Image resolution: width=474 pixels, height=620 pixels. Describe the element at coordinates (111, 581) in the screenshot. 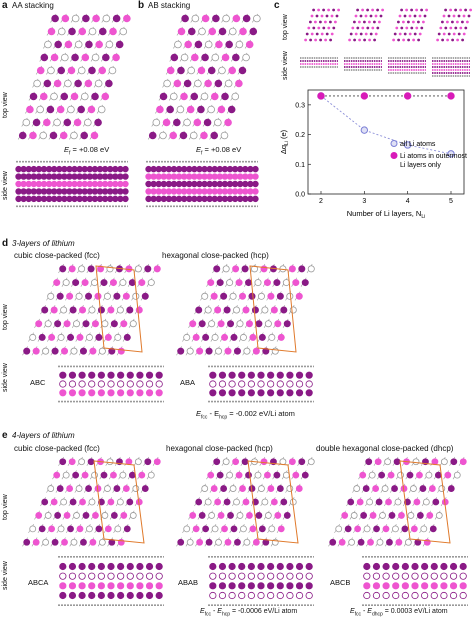

I see `panel-e-fcc-side-view` at that location.